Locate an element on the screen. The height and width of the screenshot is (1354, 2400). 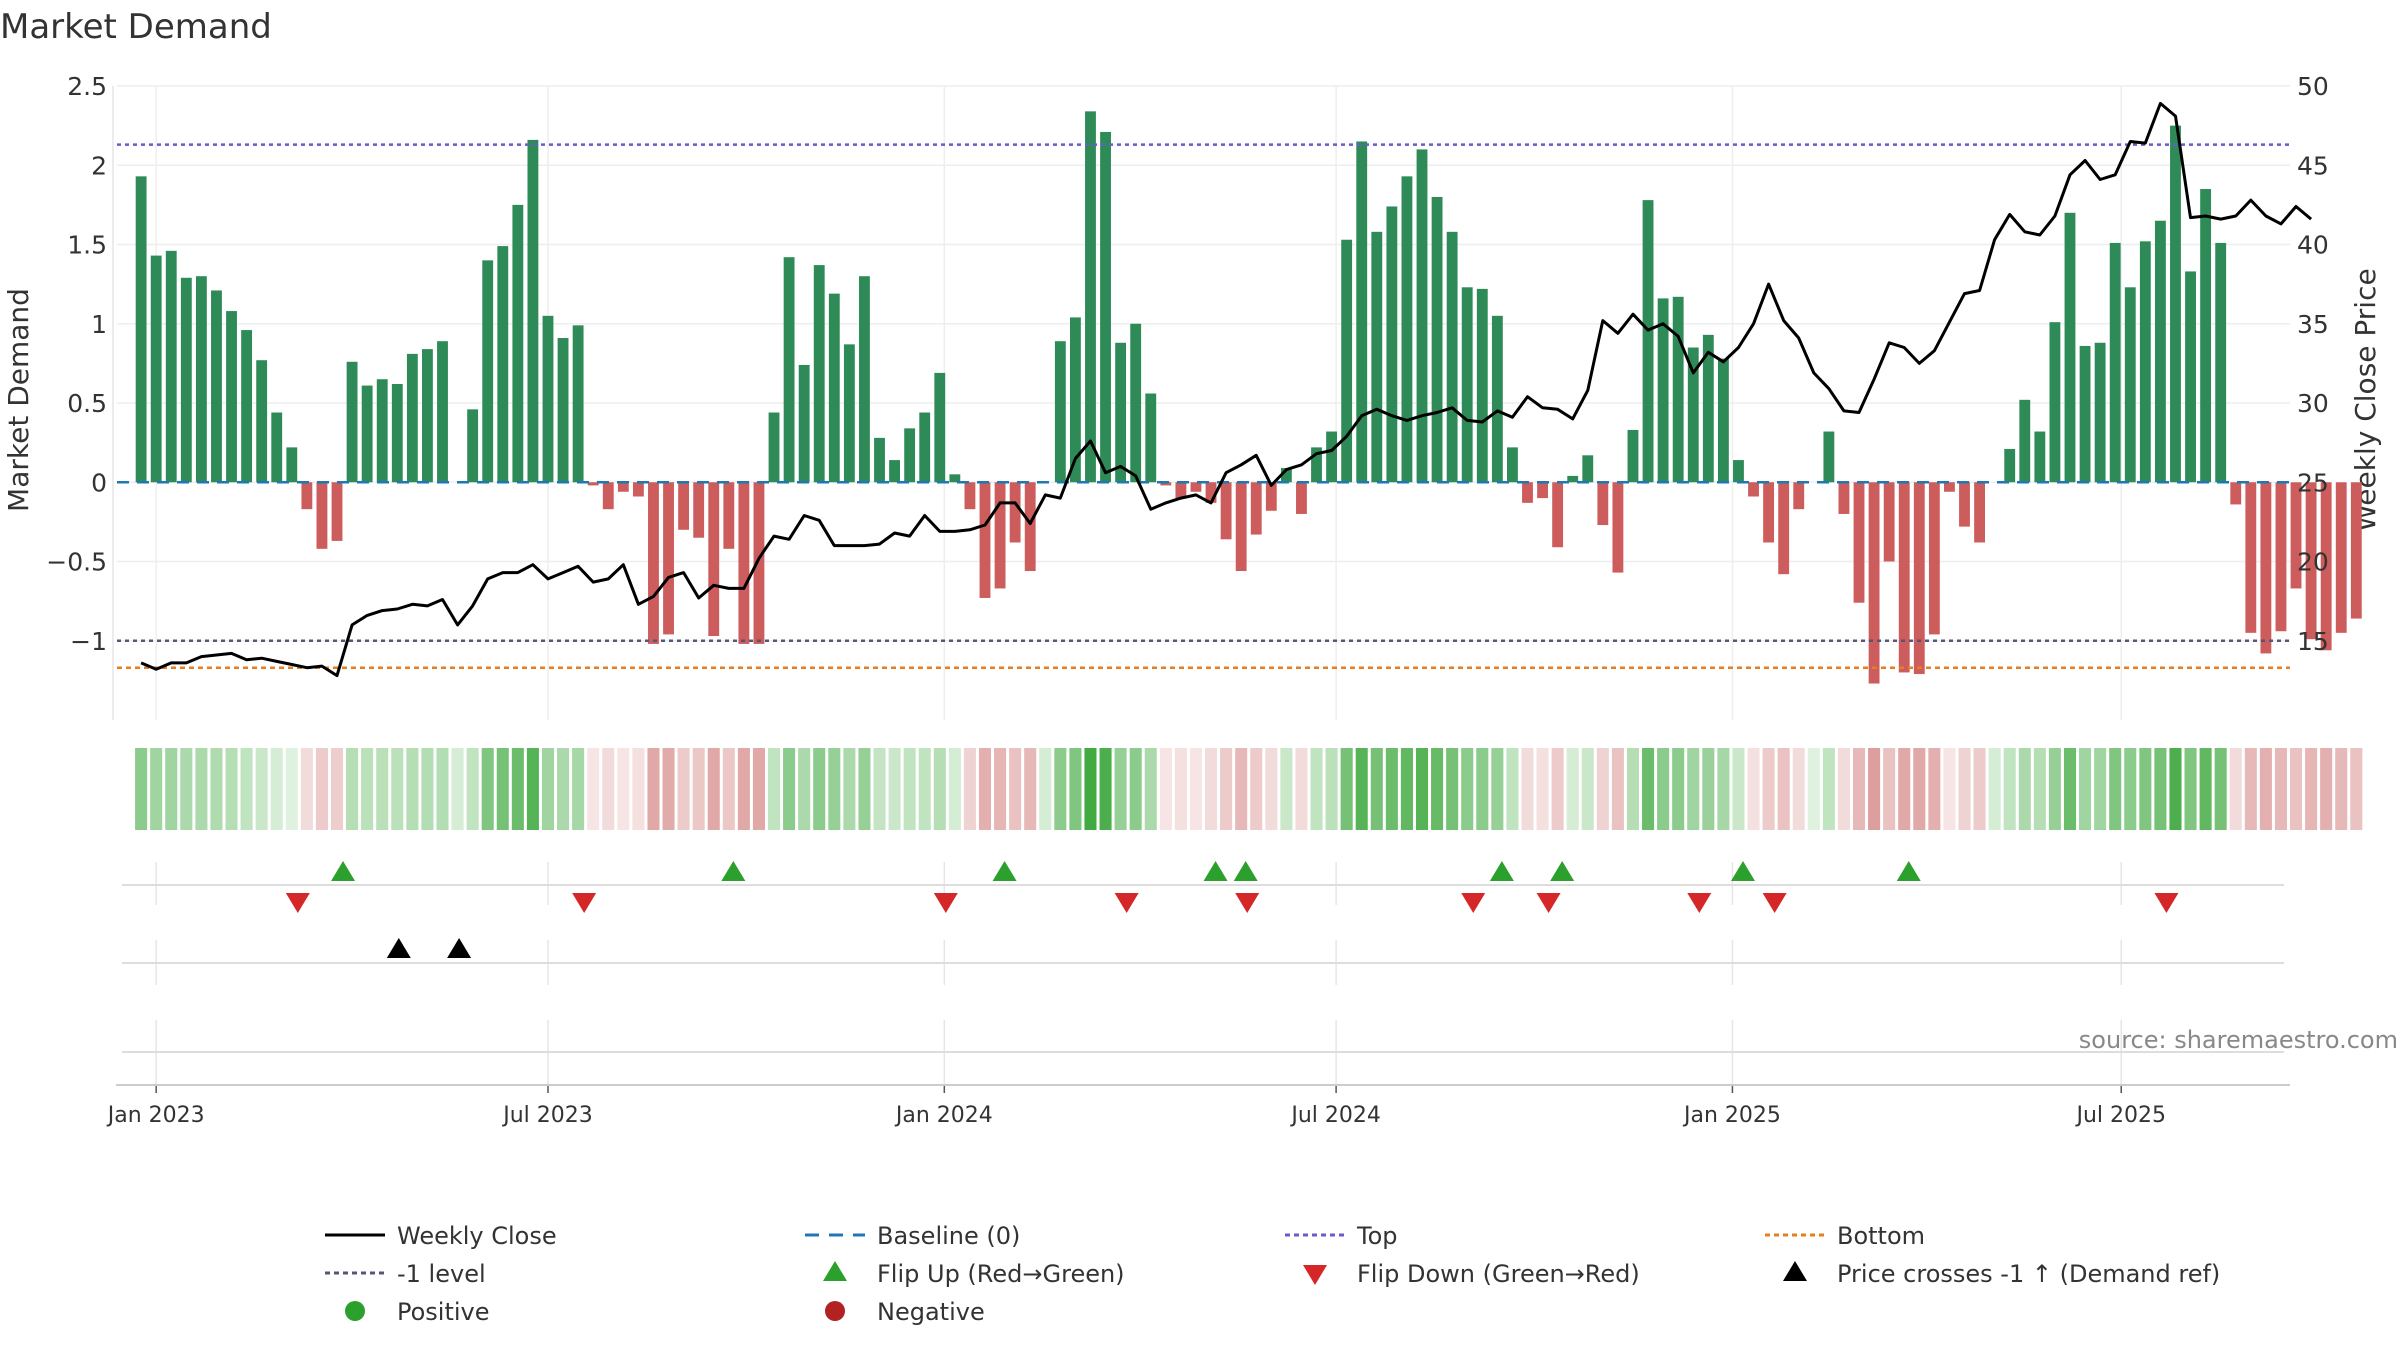
y-axis-label: Market Demand is located at coordinates (18, 400).